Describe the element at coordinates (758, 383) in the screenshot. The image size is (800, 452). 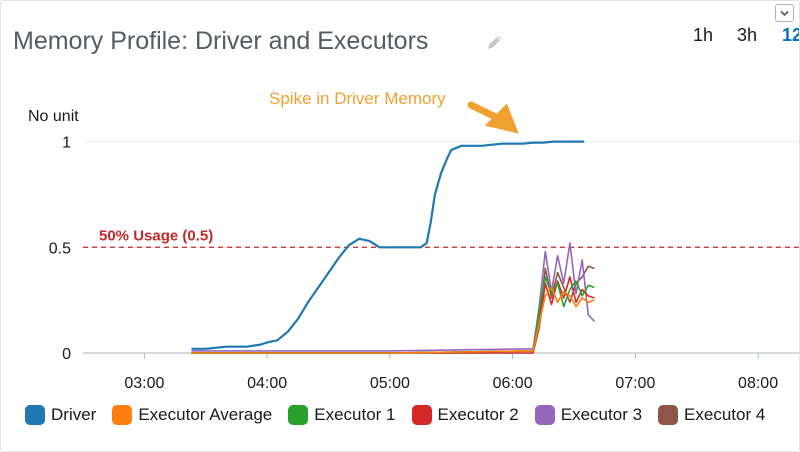
I see `x-tick-label: 08:00` at that location.